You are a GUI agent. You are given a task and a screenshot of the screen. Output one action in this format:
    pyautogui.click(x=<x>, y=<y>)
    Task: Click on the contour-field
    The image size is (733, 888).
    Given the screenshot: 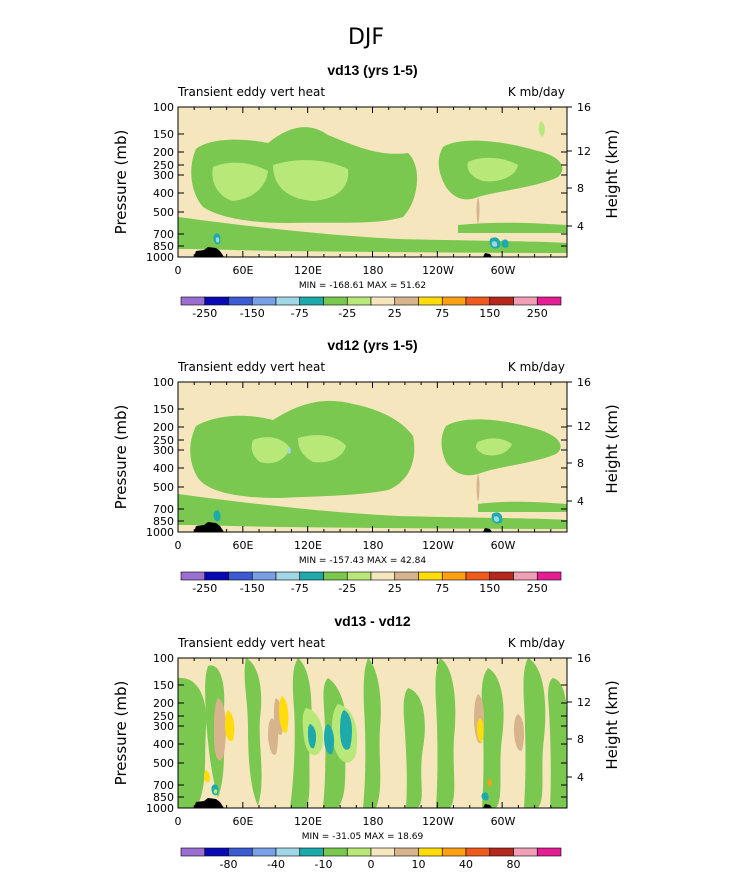 What is the action you would take?
    pyautogui.click(x=372, y=733)
    